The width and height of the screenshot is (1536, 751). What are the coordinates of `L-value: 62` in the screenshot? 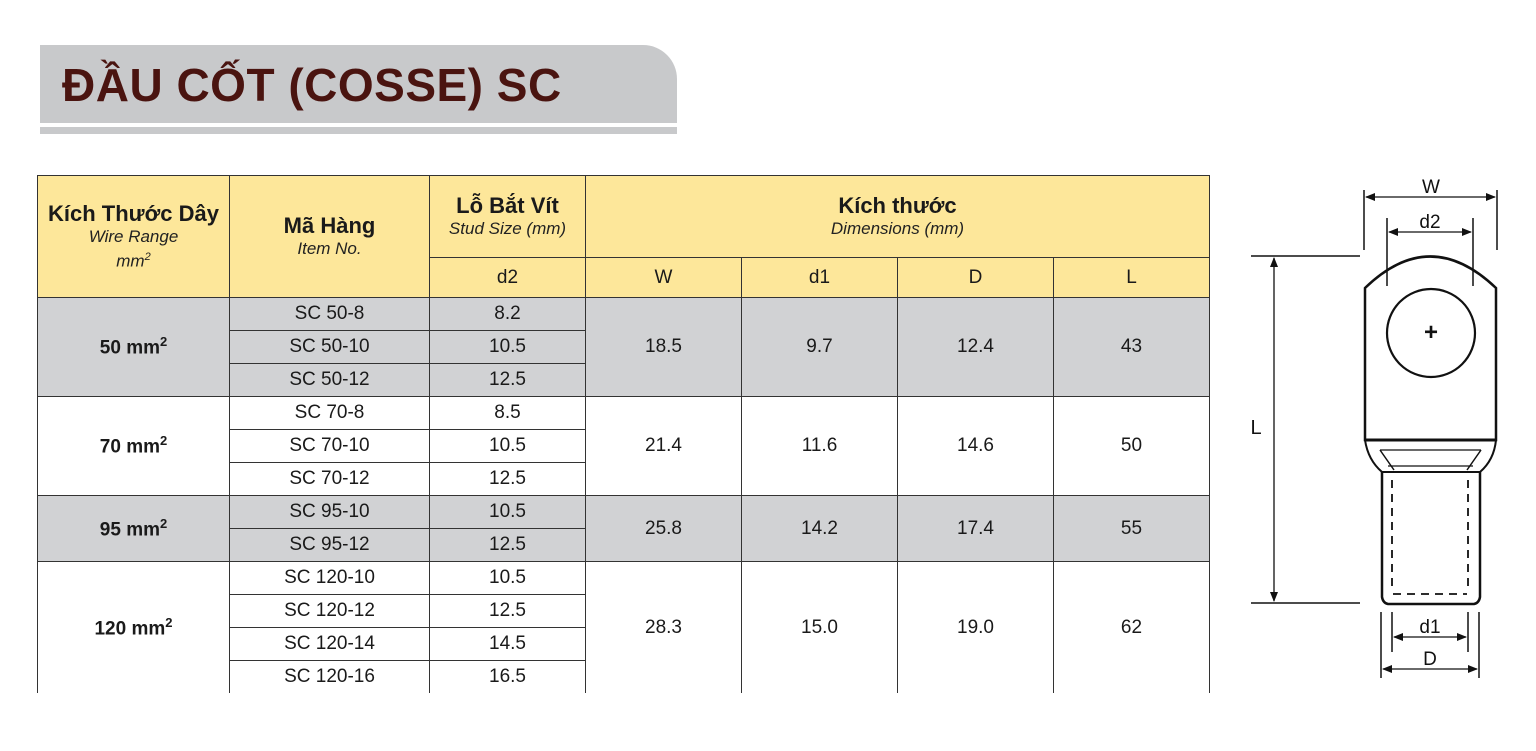 It's located at (1131, 627).